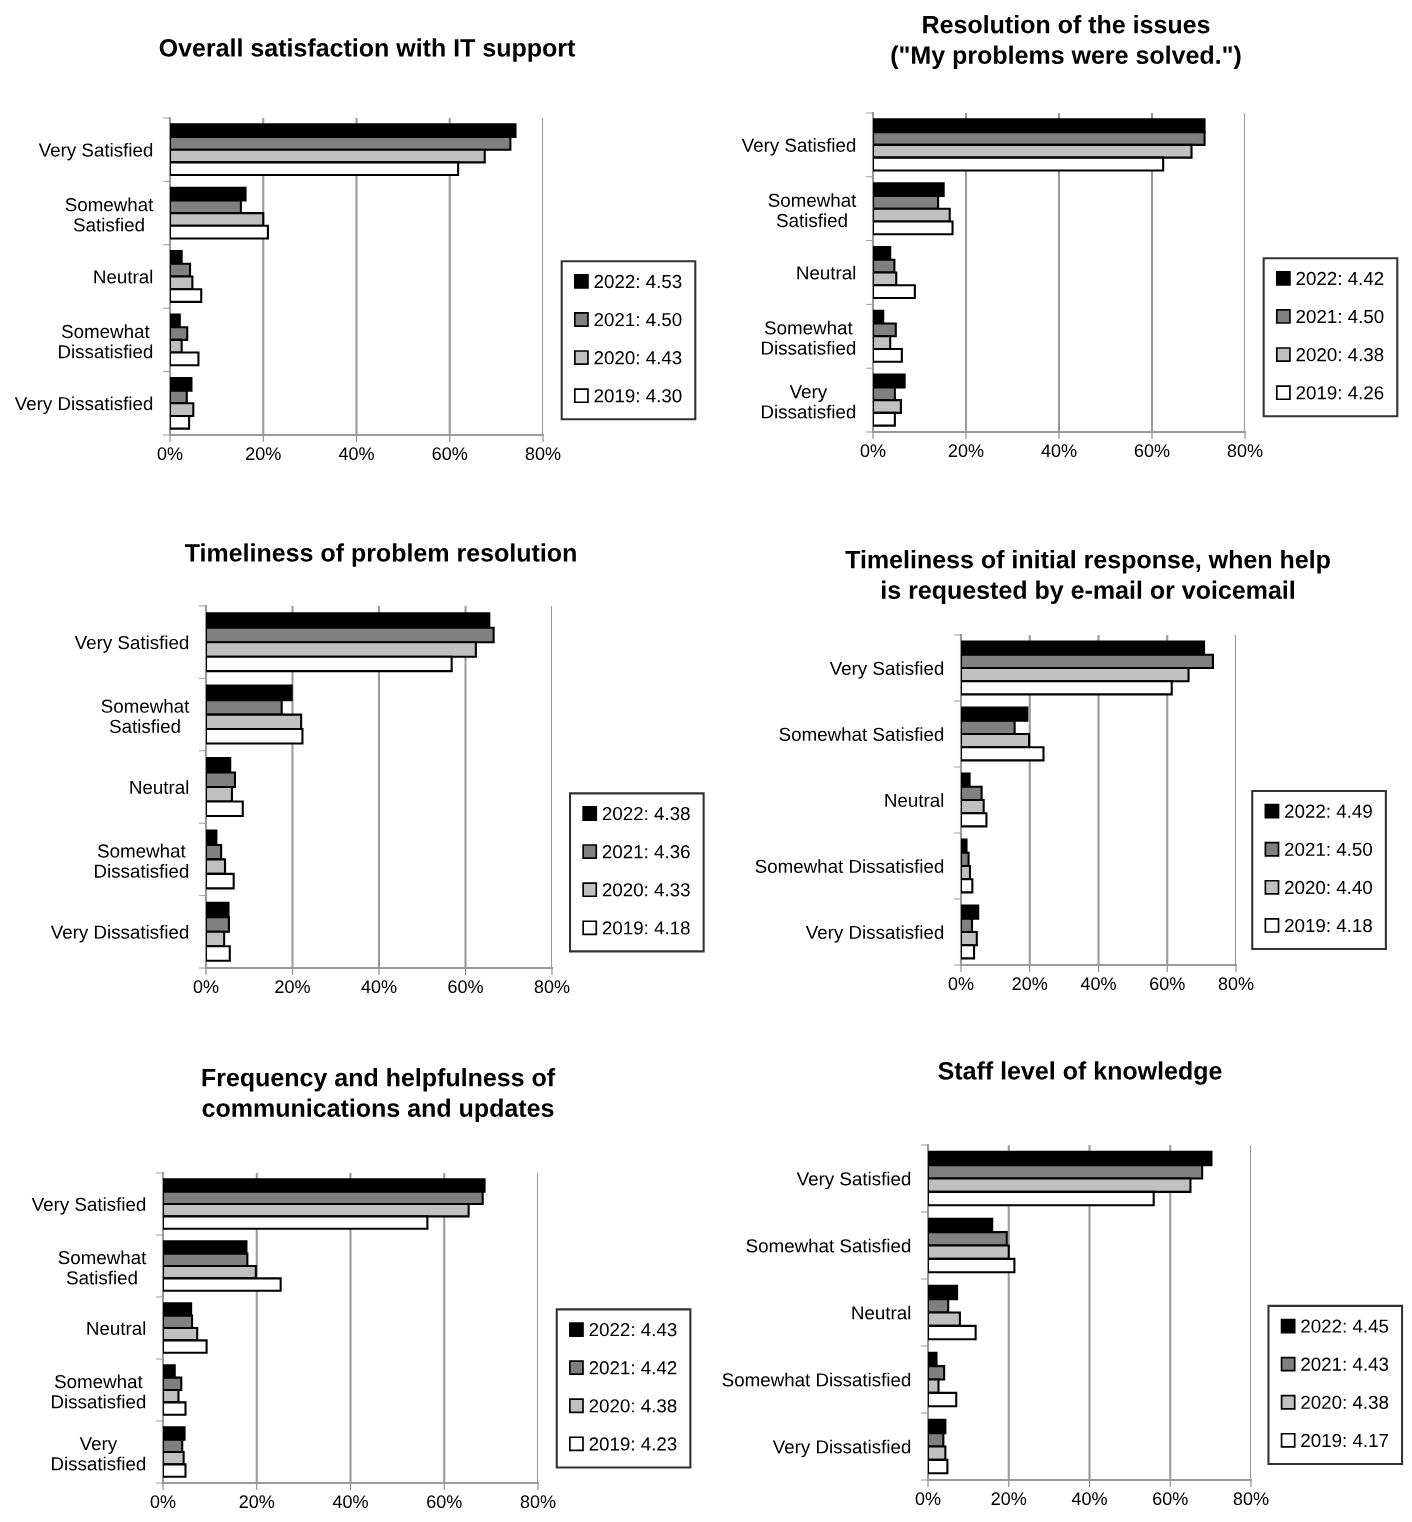 Image resolution: width=1412 pixels, height=1522 pixels. Describe the element at coordinates (1345, 1326) in the screenshot. I see `legend-label: 2022: 4.45` at that location.